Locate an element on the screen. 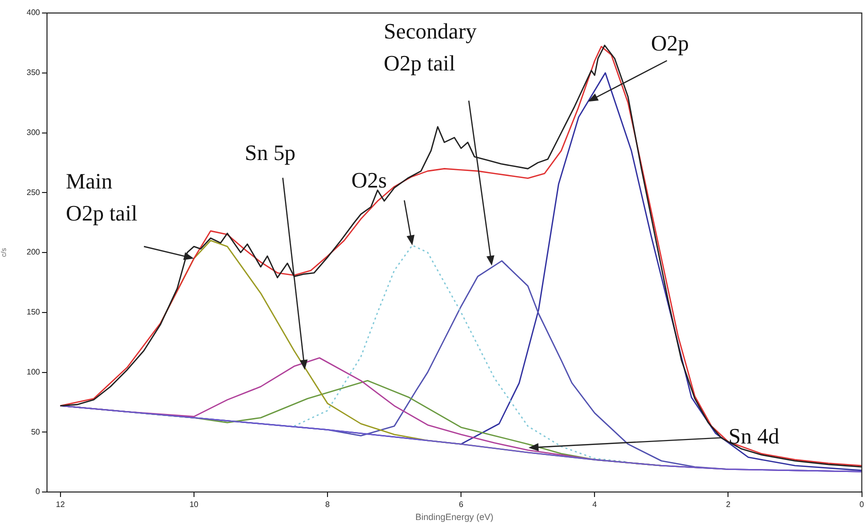 This screenshot has height=523, width=867. annotation: Sn 5p is located at coordinates (270, 152).